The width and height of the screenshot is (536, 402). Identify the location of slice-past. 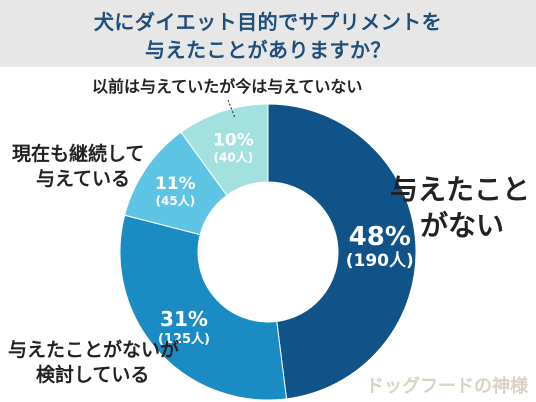
(224, 150).